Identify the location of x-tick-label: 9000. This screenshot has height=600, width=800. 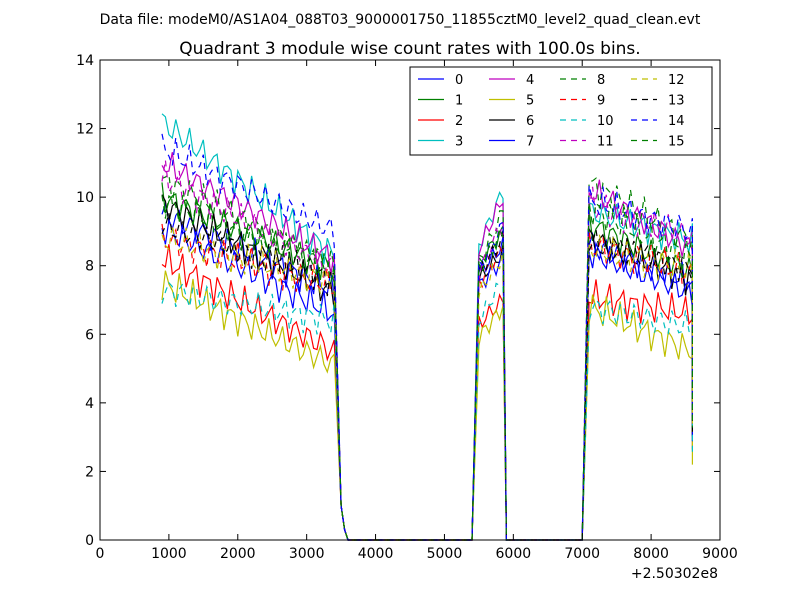
(720, 554).